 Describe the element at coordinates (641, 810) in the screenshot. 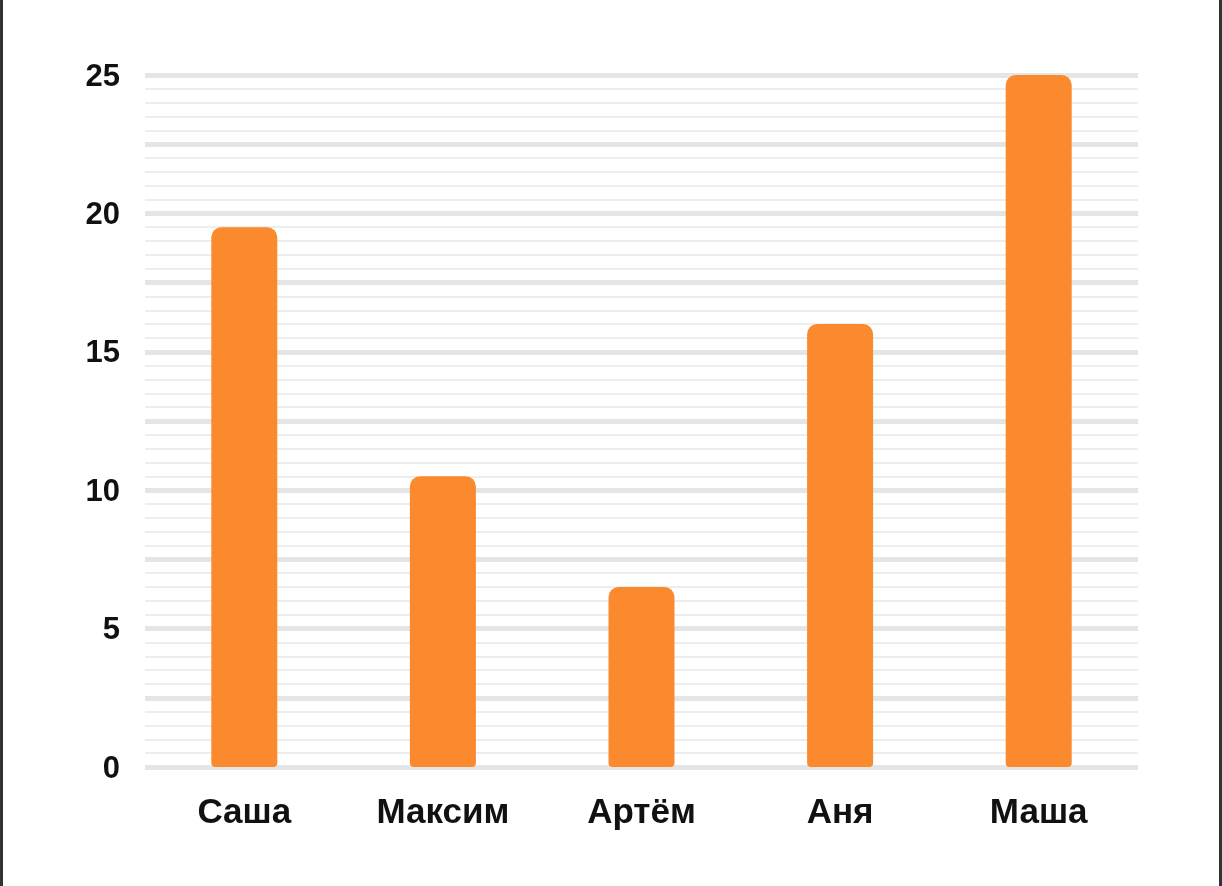

I see `x-tick-label: Артём` at that location.